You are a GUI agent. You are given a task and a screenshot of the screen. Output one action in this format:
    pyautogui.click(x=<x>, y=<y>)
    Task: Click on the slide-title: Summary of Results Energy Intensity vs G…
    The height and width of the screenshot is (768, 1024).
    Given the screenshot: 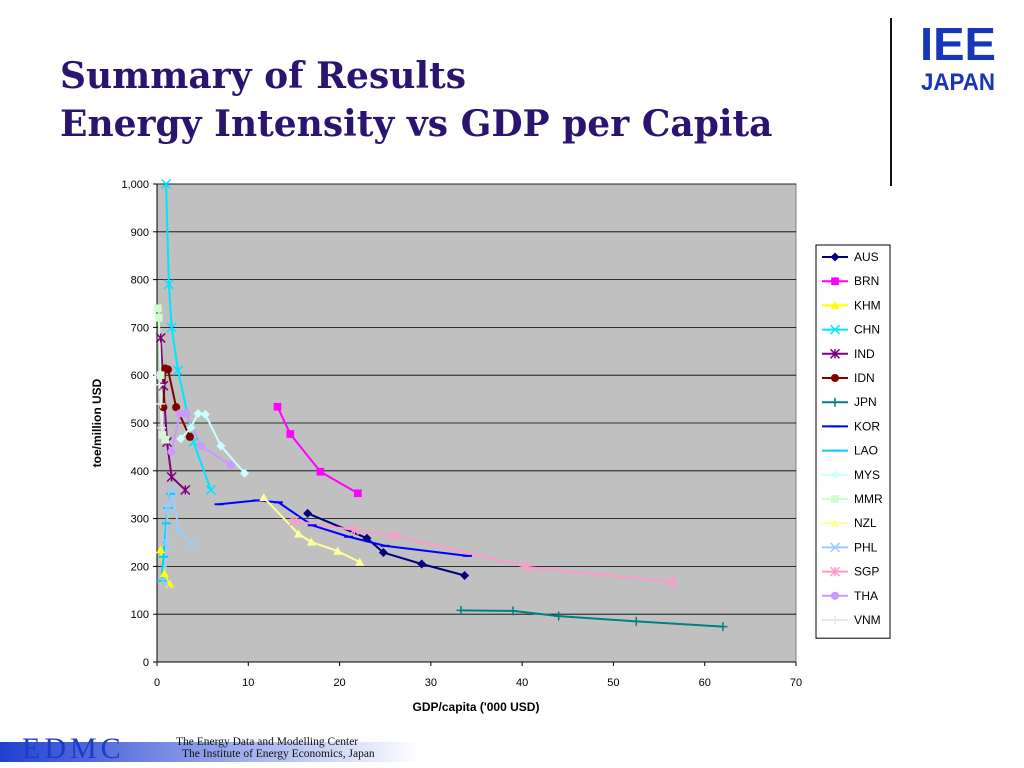 What is the action you would take?
    pyautogui.click(x=416, y=100)
    